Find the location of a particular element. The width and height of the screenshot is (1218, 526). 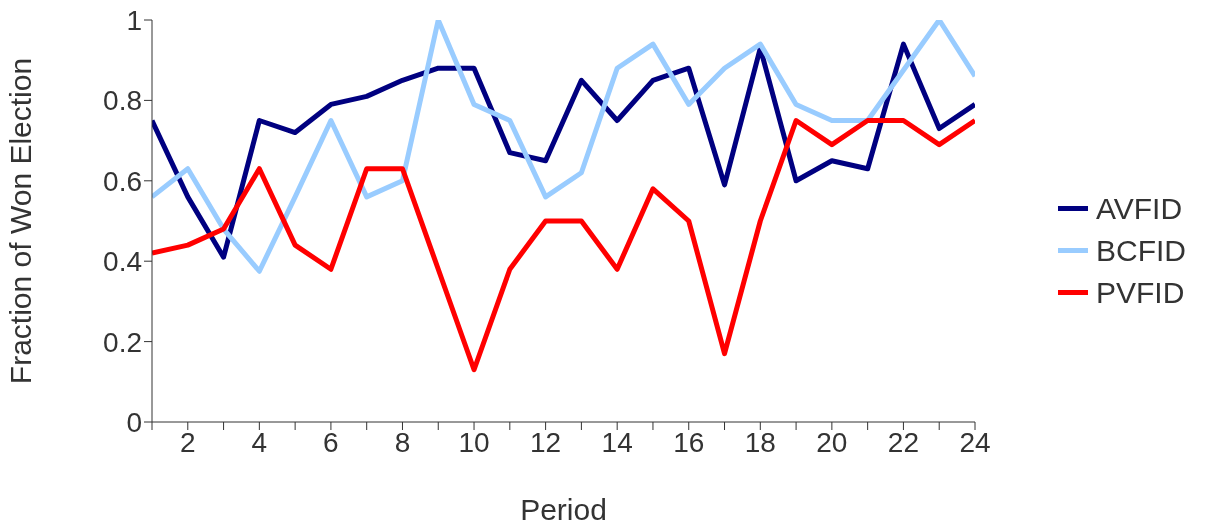

x-tick-label: 6 is located at coordinates (331, 442).